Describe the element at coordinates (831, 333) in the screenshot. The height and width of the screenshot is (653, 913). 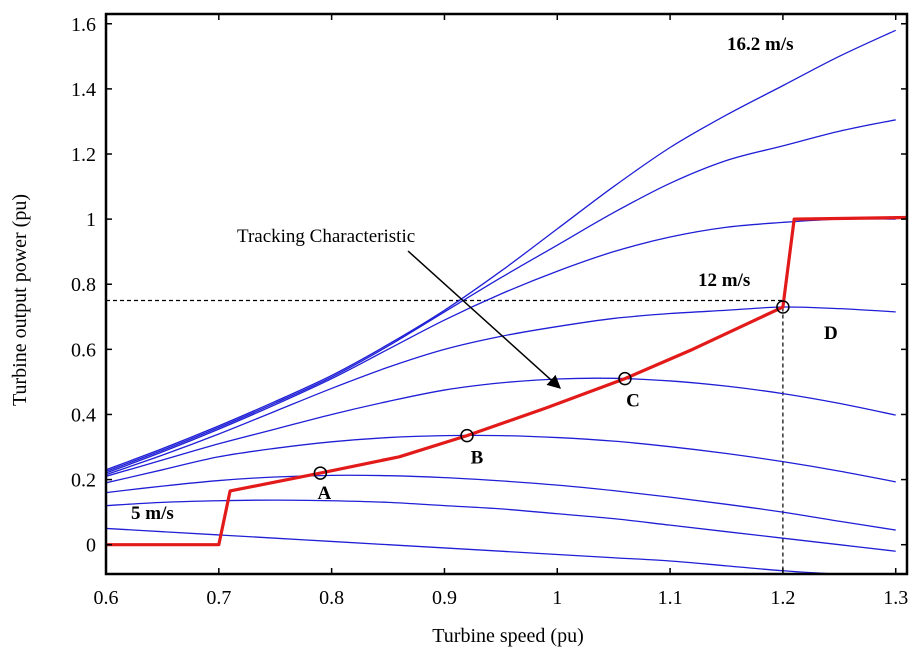
I see `operating-point-label-d: D` at that location.